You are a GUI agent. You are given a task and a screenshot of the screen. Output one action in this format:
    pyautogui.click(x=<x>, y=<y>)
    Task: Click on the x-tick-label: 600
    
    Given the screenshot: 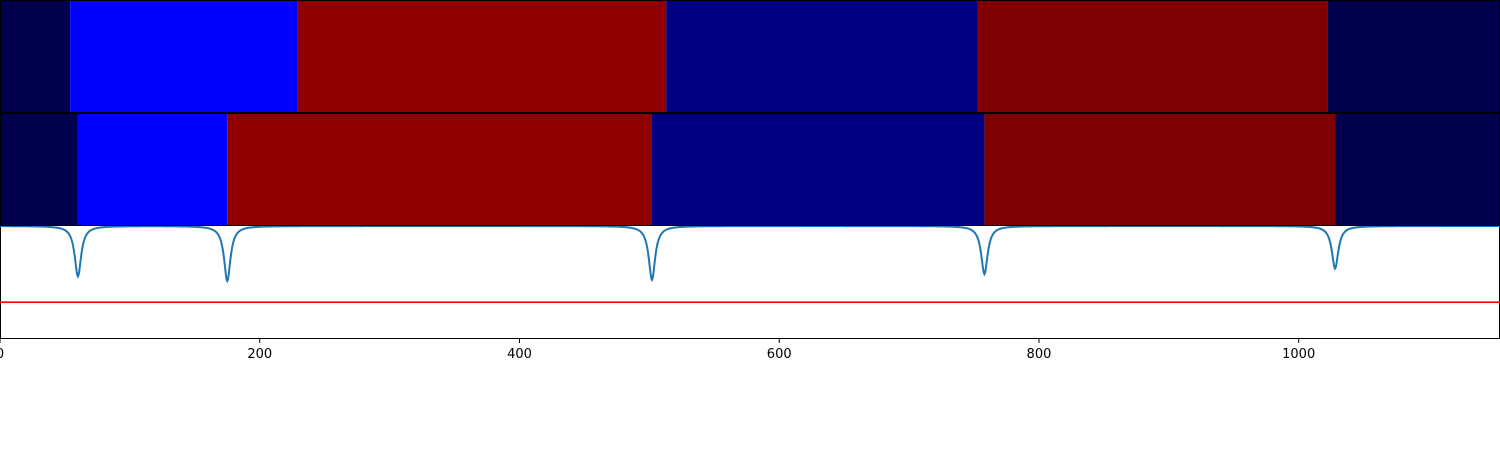 What is the action you would take?
    pyautogui.click(x=779, y=354)
    